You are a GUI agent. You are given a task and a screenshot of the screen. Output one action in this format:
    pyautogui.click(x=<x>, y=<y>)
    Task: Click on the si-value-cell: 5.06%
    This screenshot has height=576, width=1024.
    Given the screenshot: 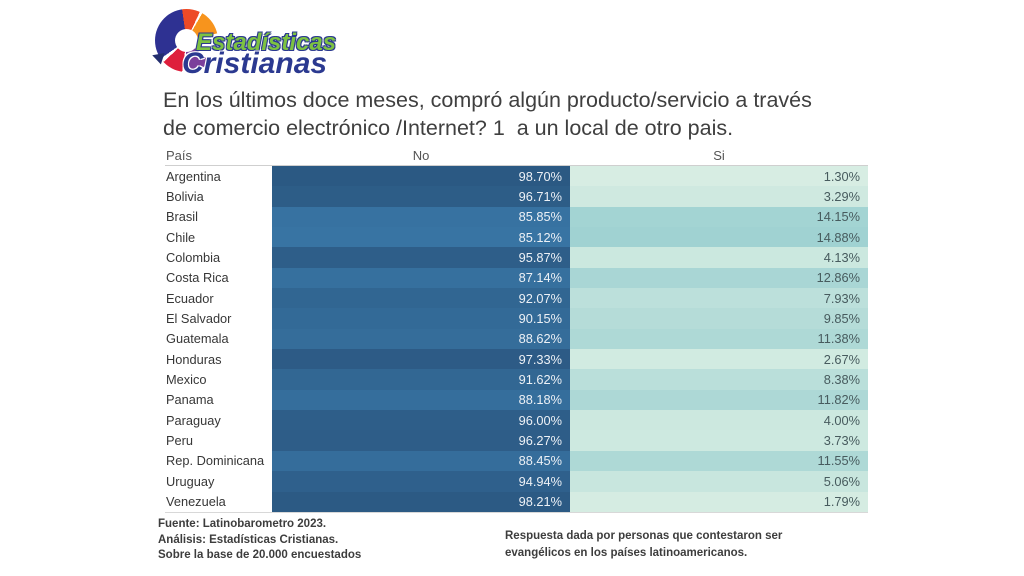 What is the action you would take?
    pyautogui.click(x=719, y=481)
    